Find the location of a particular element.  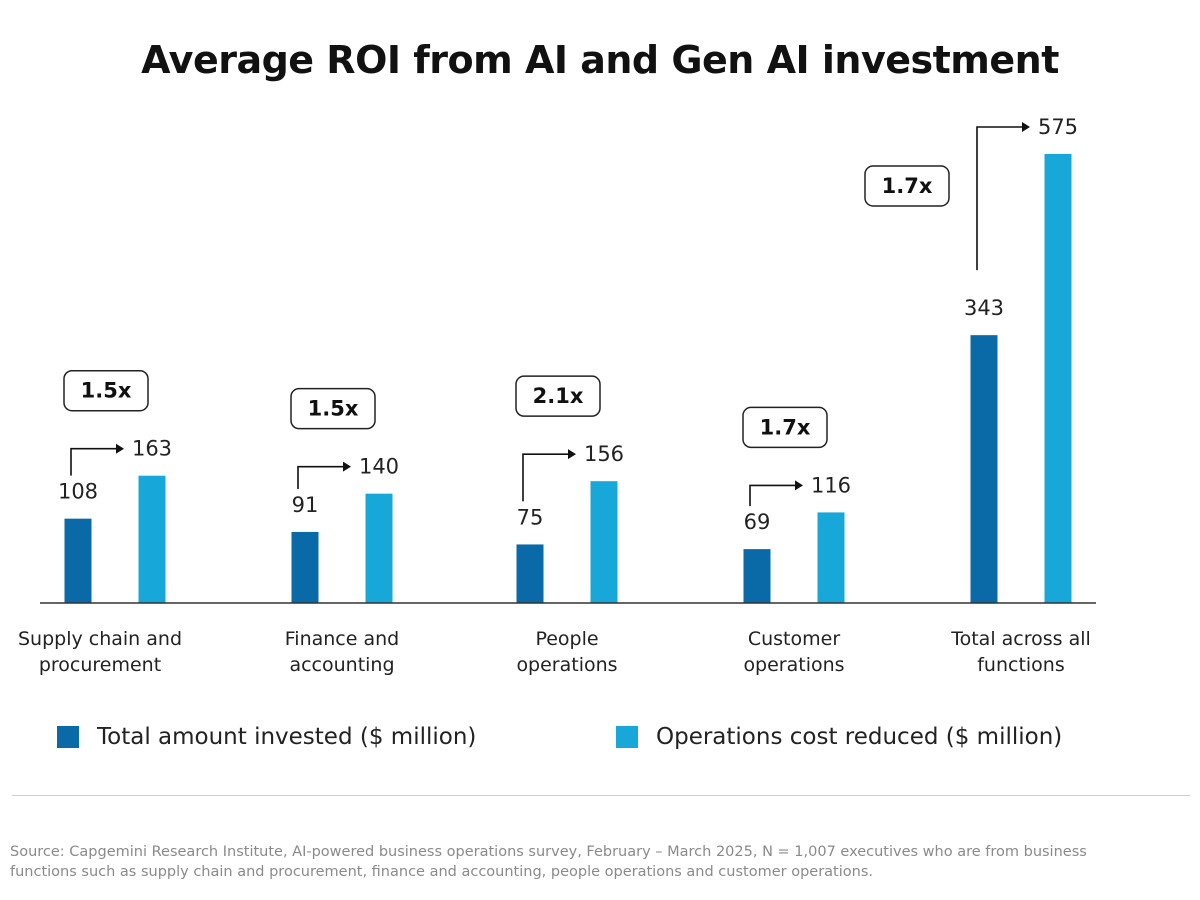

value-label-invested: 343 is located at coordinates (984, 308).